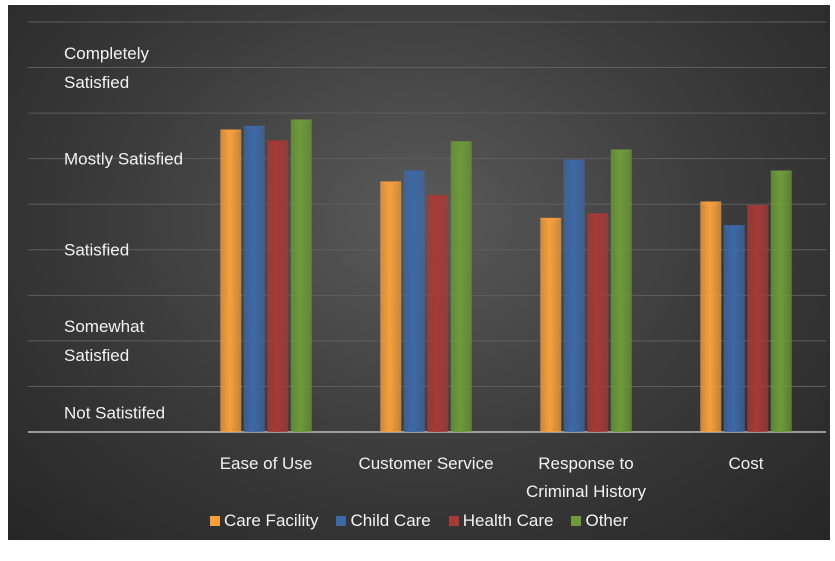 This screenshot has height=561, width=835. Describe the element at coordinates (115, 413) in the screenshot. I see `y-tick-label: Not Satistifed` at that location.